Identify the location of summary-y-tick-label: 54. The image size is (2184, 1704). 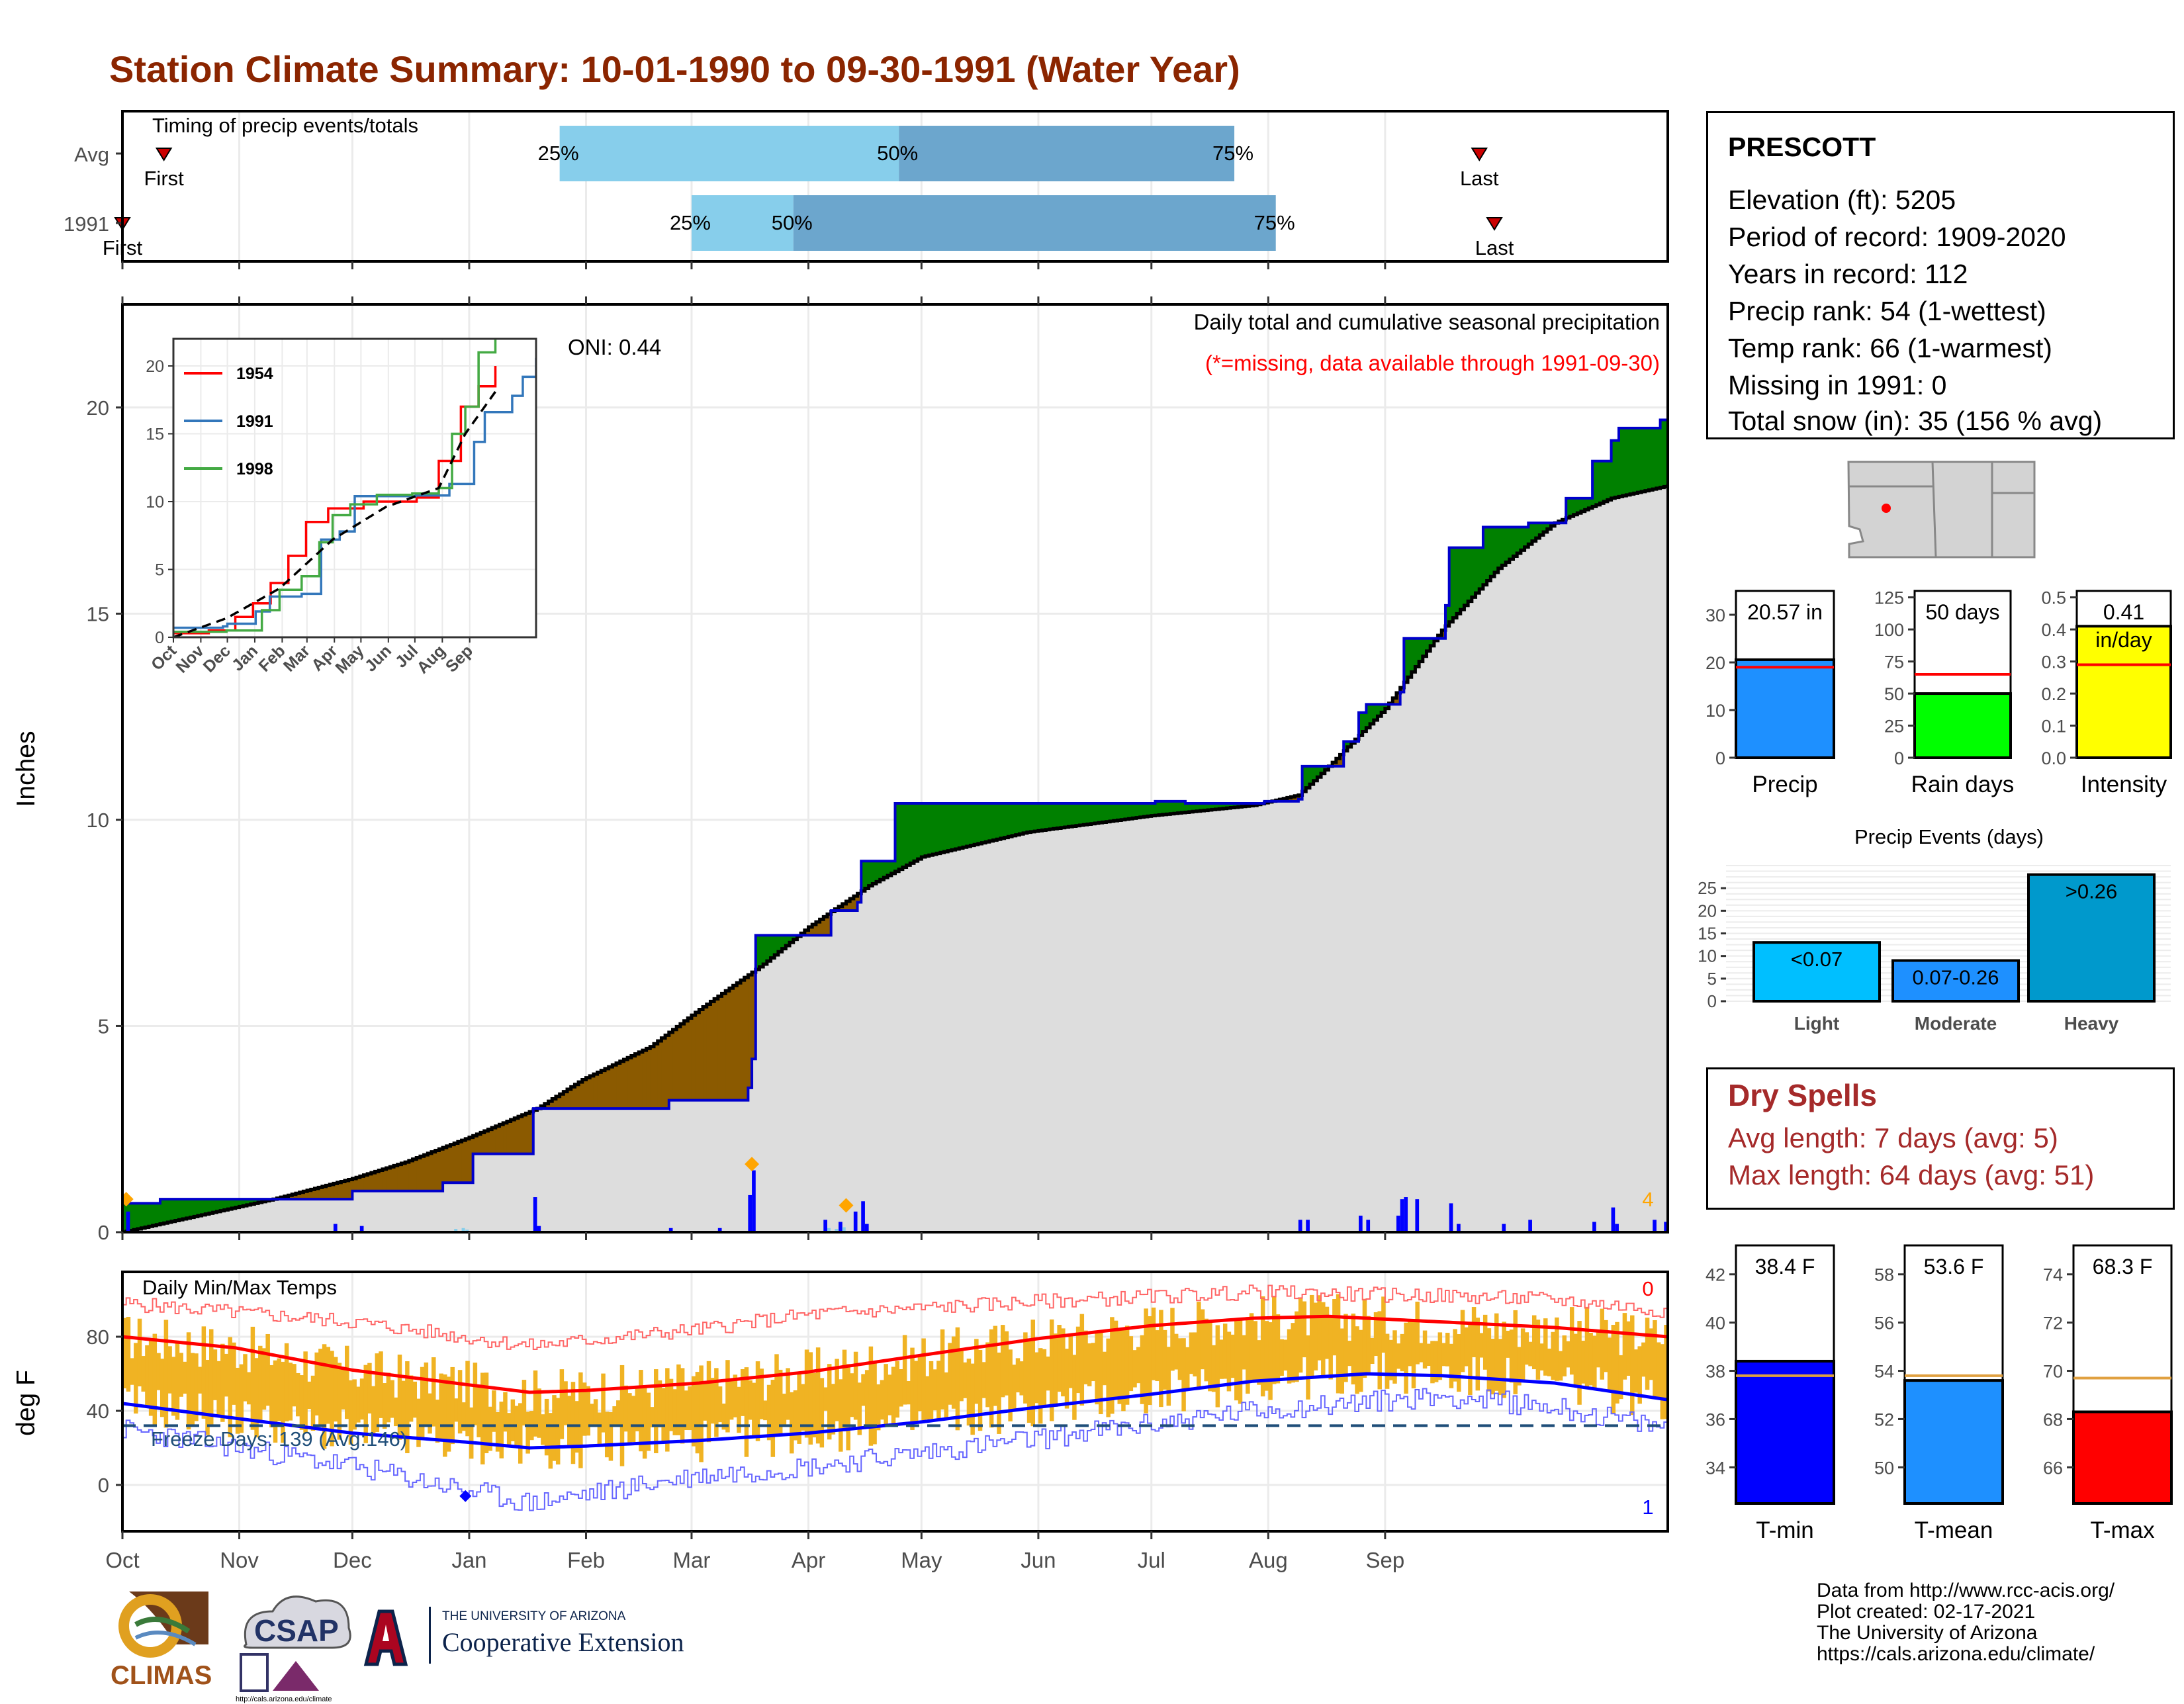
(1884, 1372).